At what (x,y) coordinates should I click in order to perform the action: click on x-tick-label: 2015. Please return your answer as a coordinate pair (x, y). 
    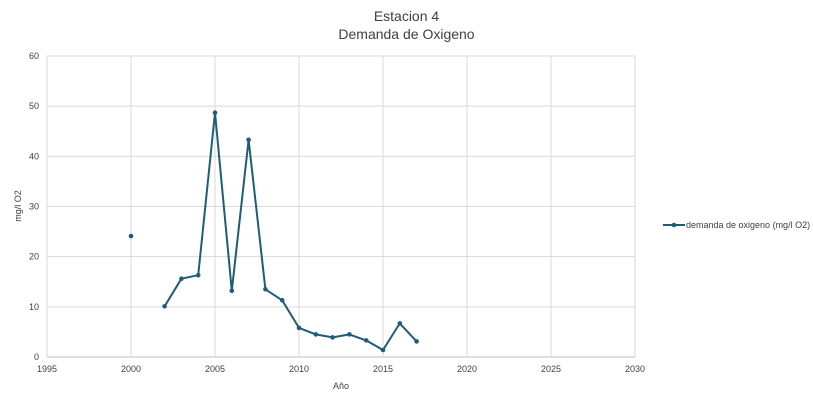
    Looking at the image, I should click on (383, 369).